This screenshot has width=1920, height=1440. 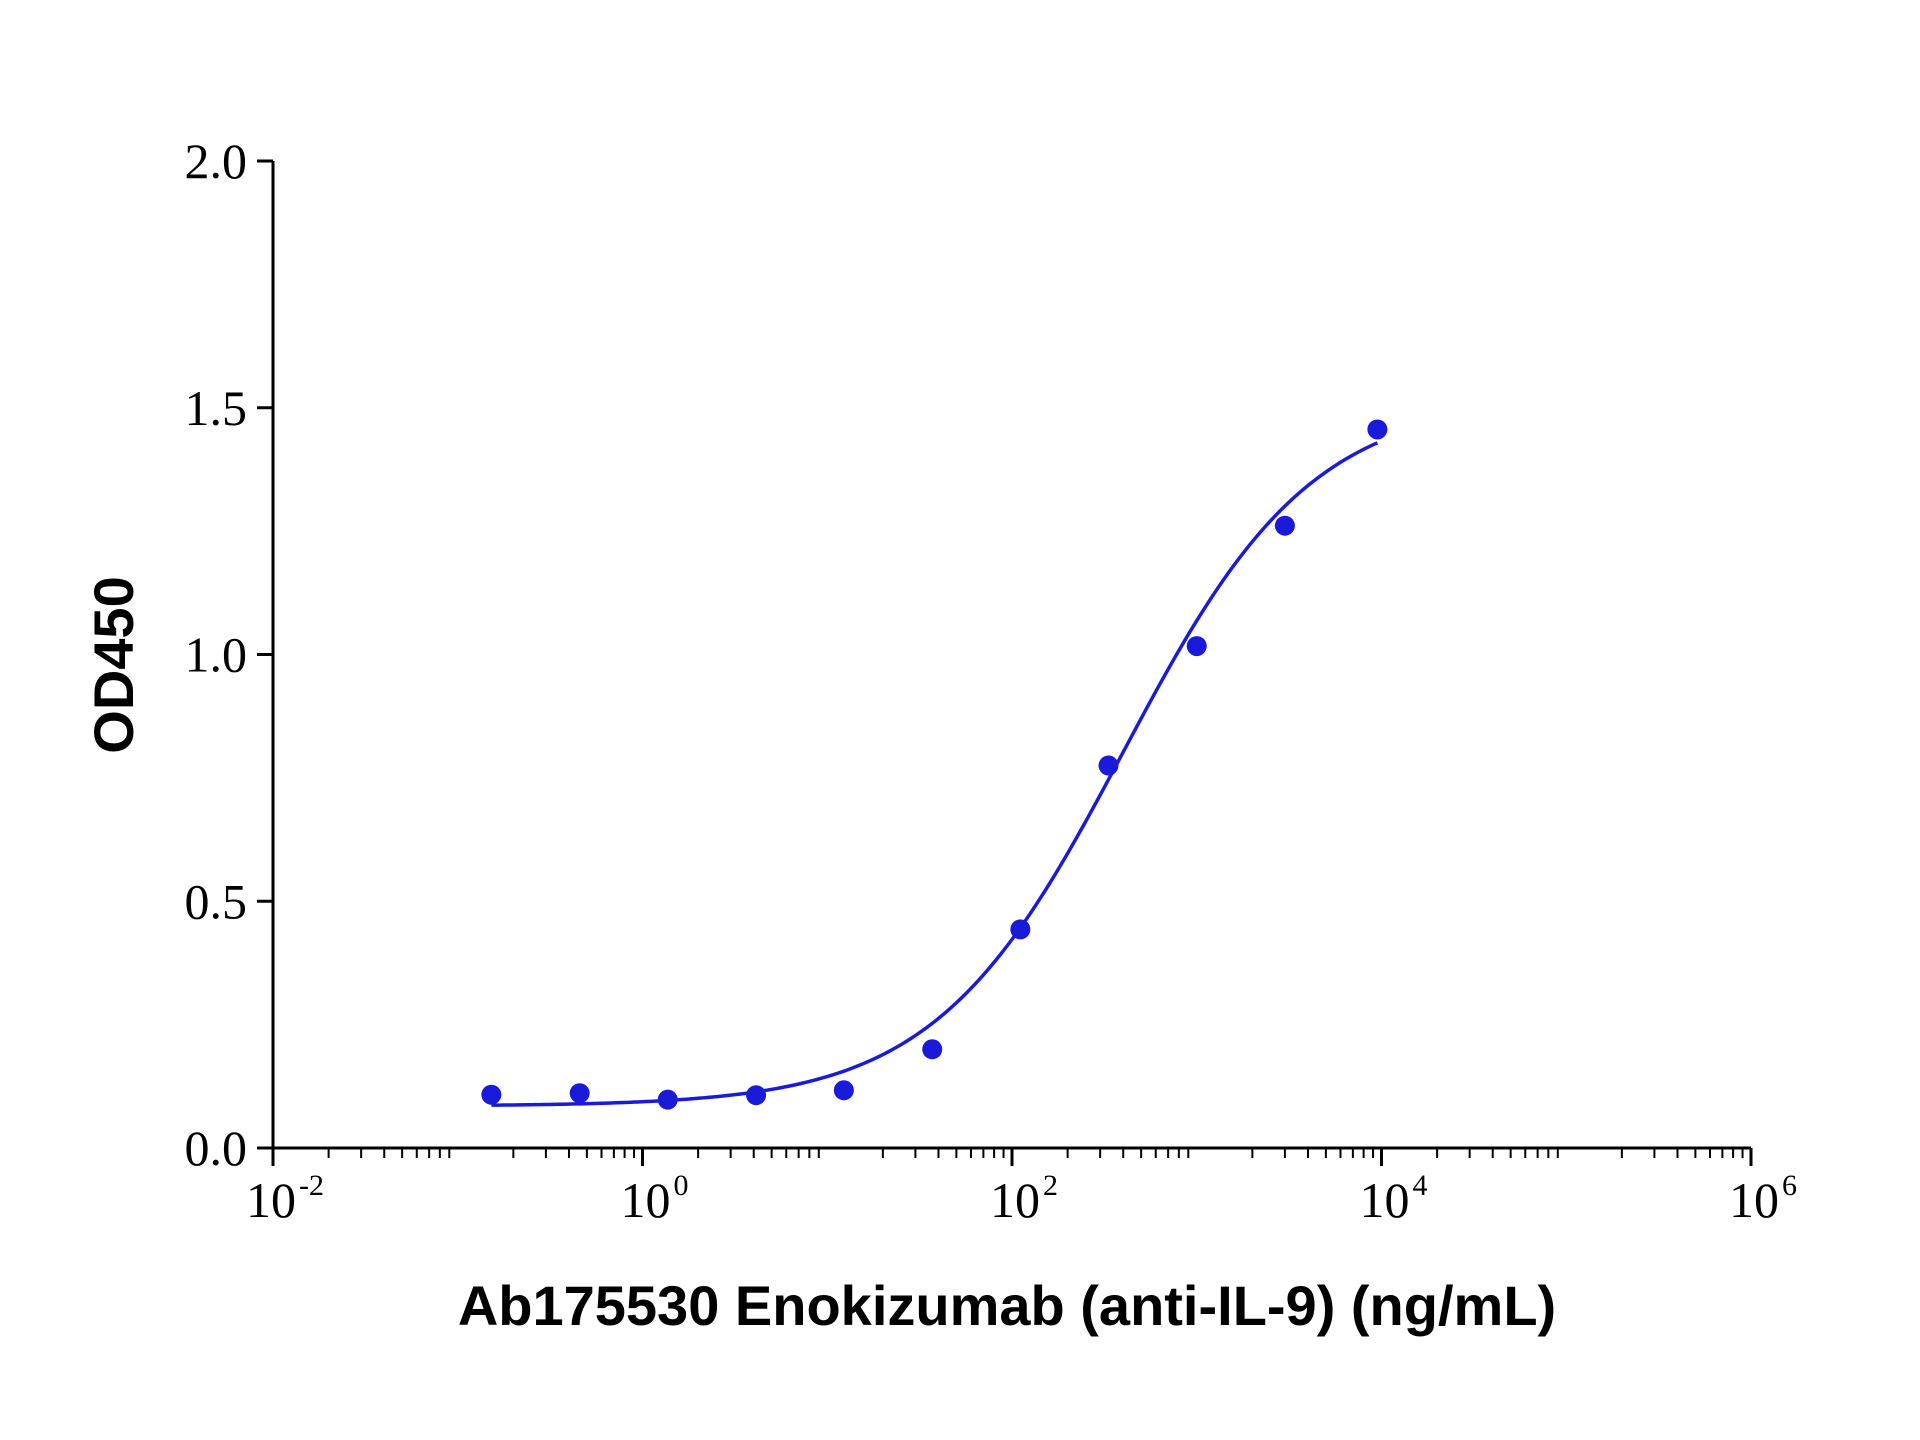 I want to click on y-axis: 0.0 0.5 1.0 1.5 2.0, so click(x=230, y=654).